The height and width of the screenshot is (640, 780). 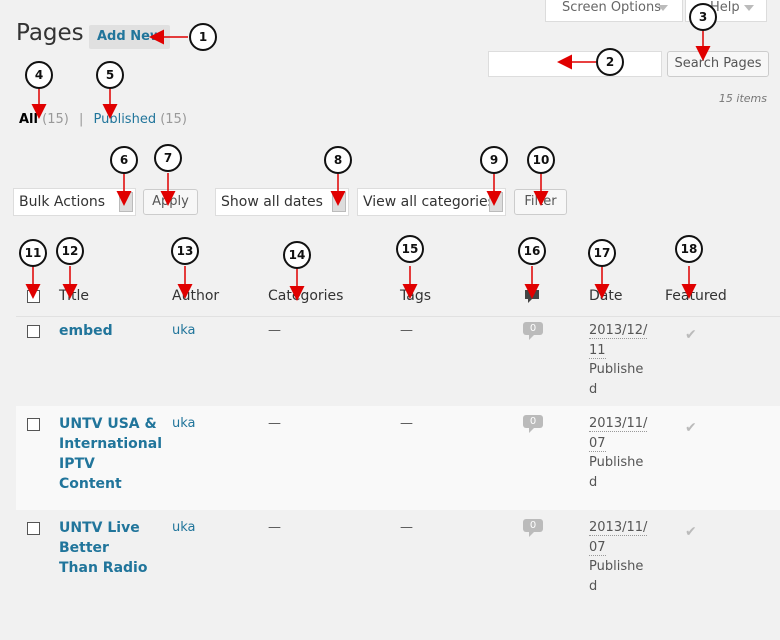 I want to click on callout-7: 7, so click(x=168, y=158).